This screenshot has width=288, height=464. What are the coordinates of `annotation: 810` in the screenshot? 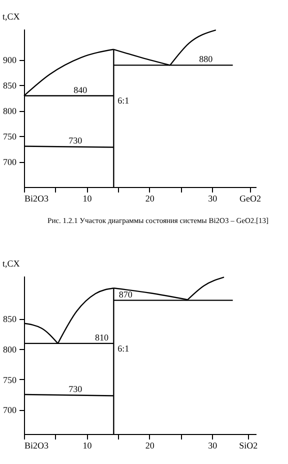 It's located at (102, 337).